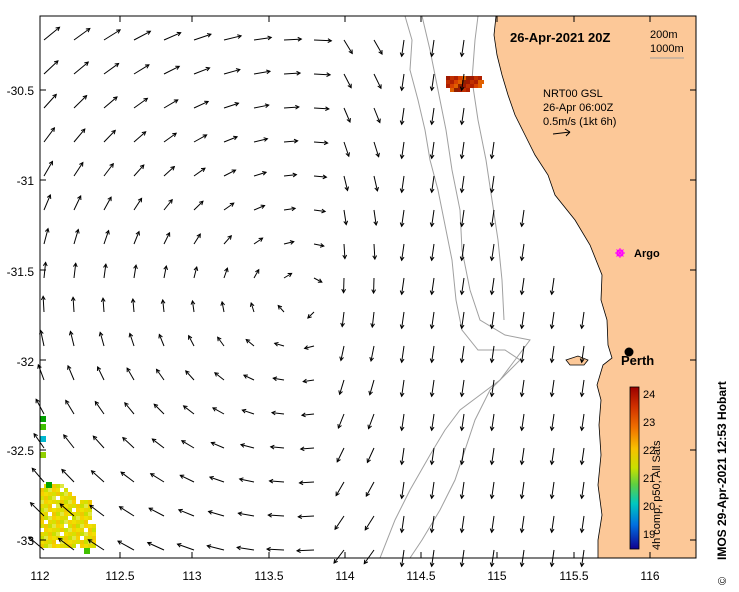  What do you see at coordinates (664, 35) in the screenshot?
I see `depth-legend-200m: 200m` at bounding box center [664, 35].